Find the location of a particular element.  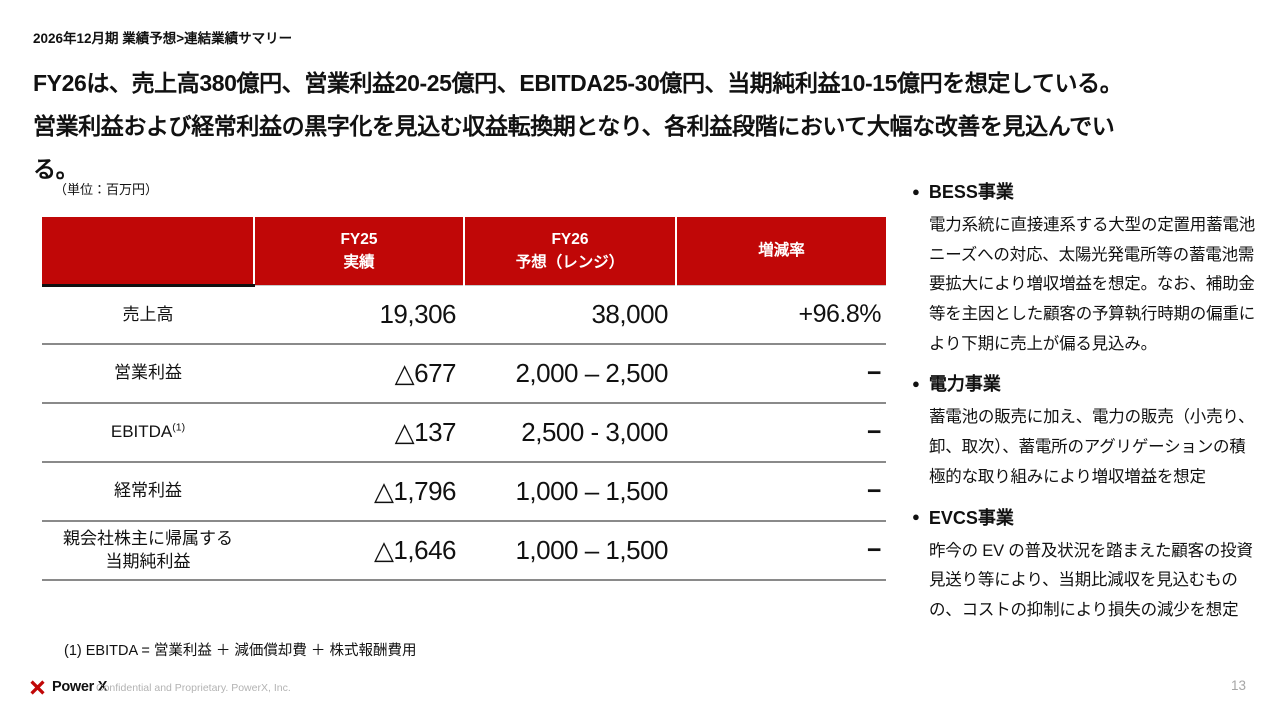

table-row-net-income: 親会社株主に帰属する 当期純利益 △1,646 1,000 – 1,500 − is located at coordinates (464, 551).